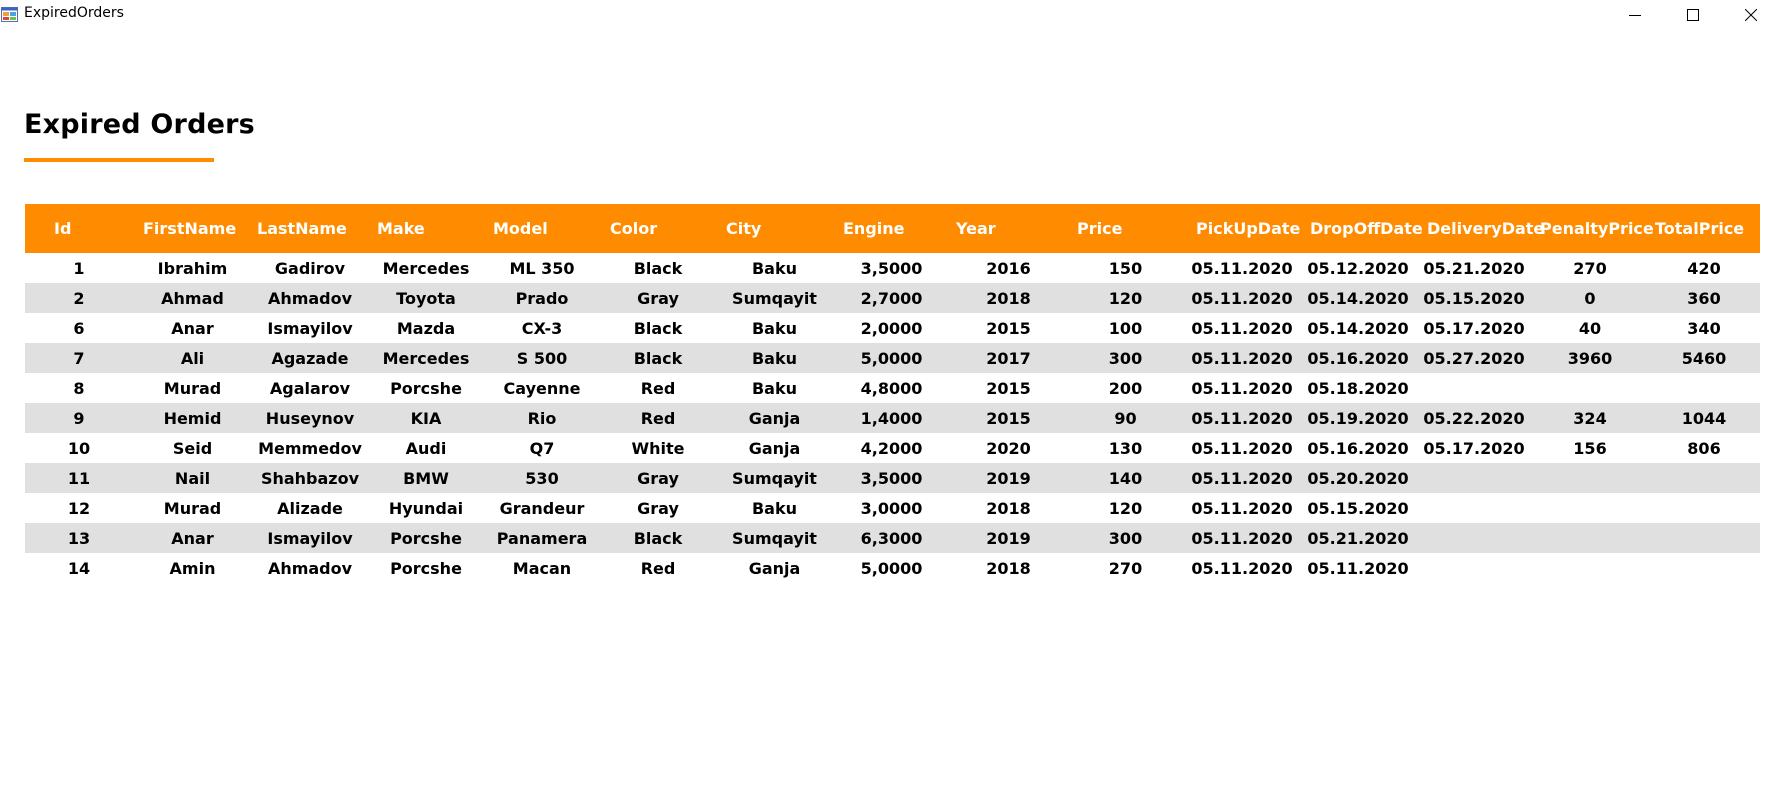 This screenshot has height=786, width=1775. What do you see at coordinates (1125, 508) in the screenshot?
I see `cell-price: 120` at bounding box center [1125, 508].